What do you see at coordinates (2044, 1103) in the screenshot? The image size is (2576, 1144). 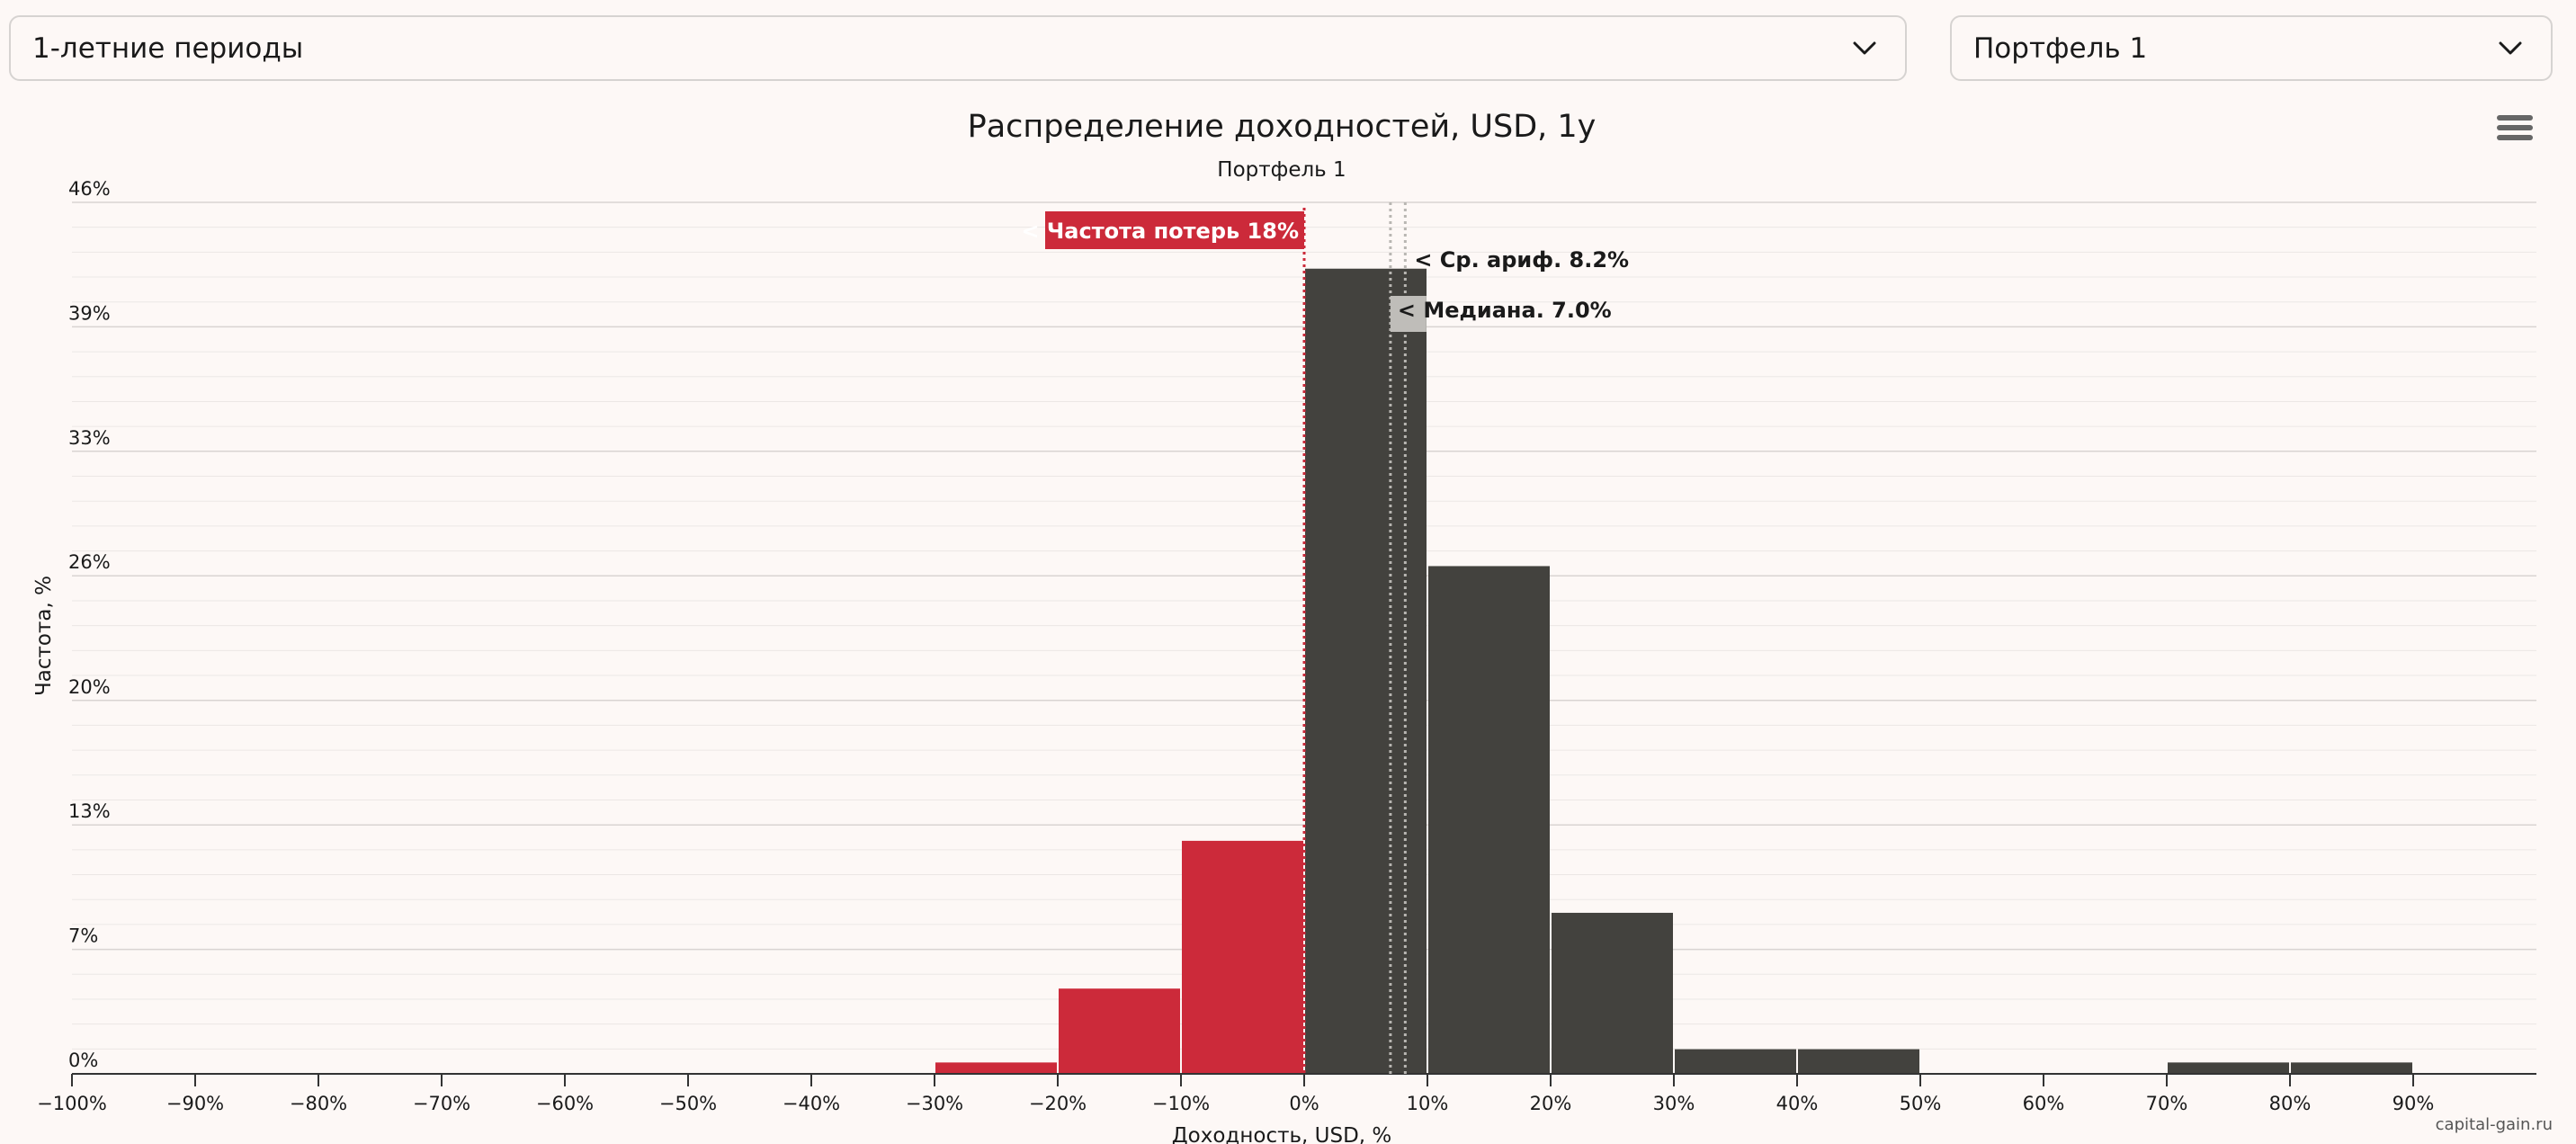 I see `x-tick-label: 60%` at bounding box center [2044, 1103].